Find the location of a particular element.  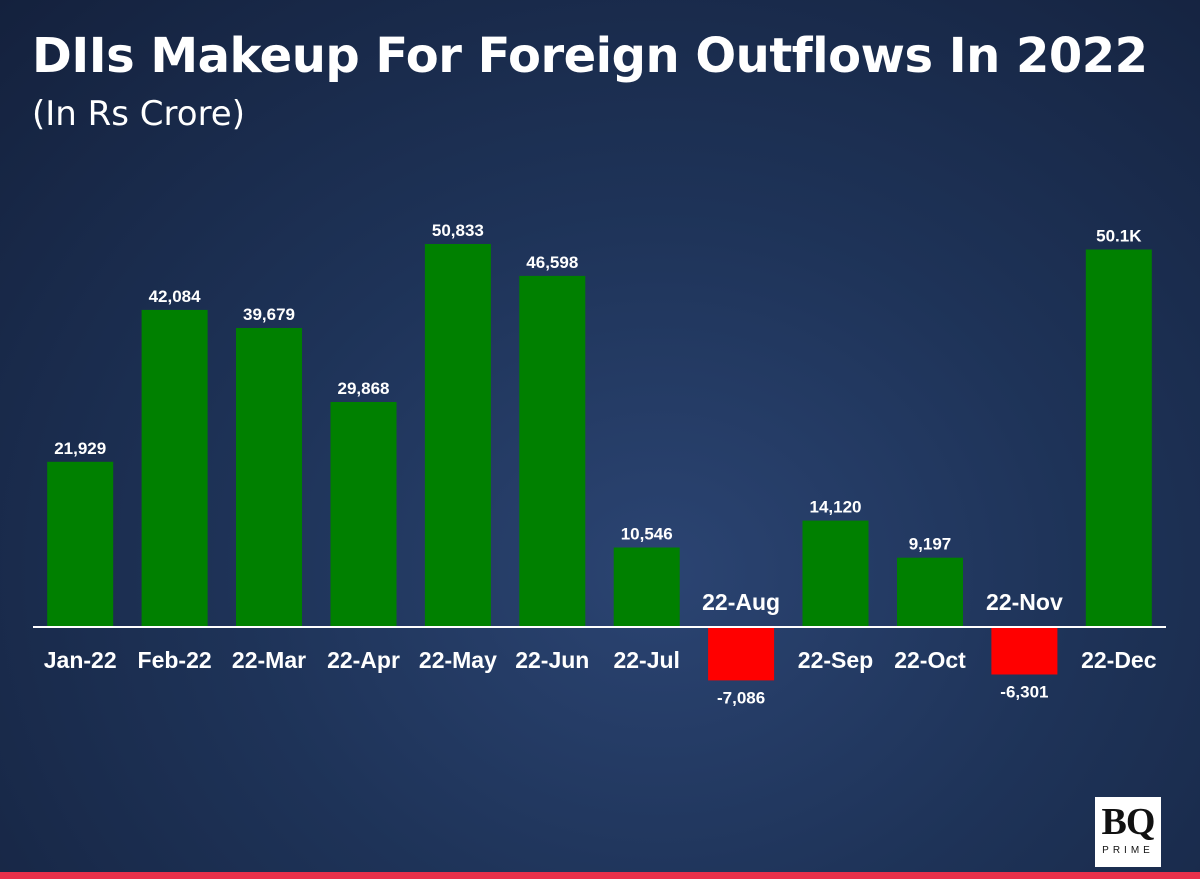

category-label: Jan-22 is located at coordinates (80, 660).